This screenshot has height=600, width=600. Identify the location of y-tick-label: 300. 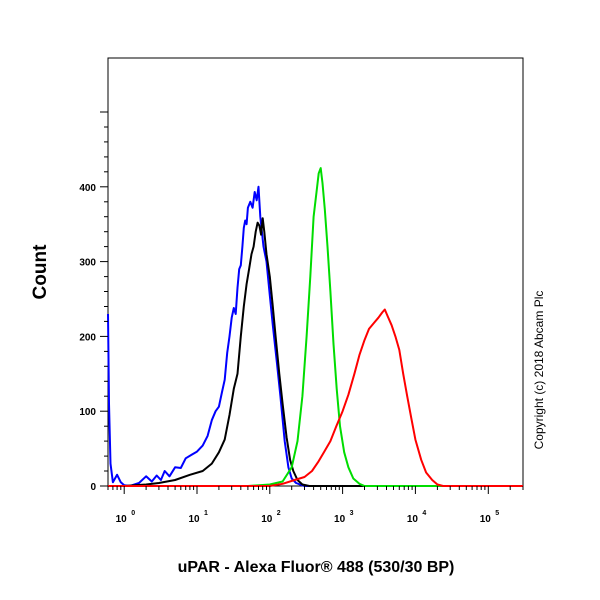
(87, 263).